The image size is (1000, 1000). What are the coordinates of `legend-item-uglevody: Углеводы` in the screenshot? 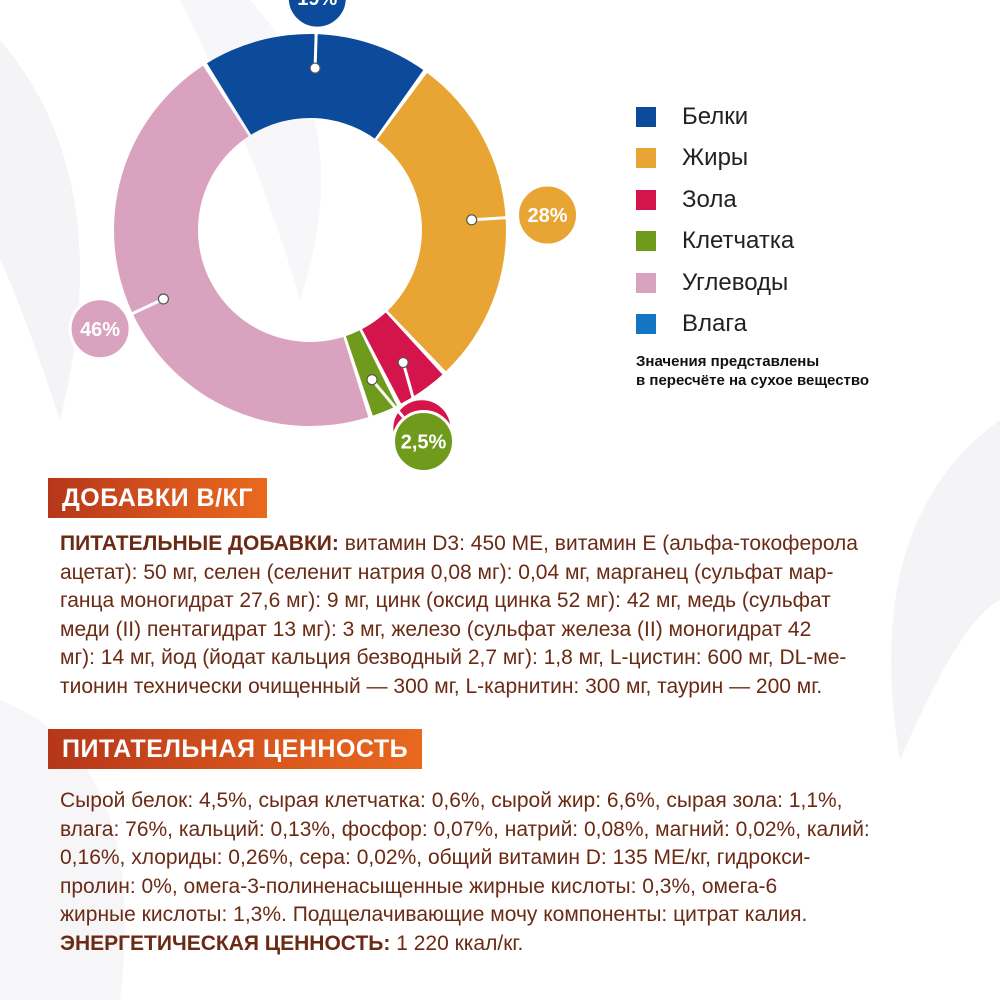 It's located at (715, 283).